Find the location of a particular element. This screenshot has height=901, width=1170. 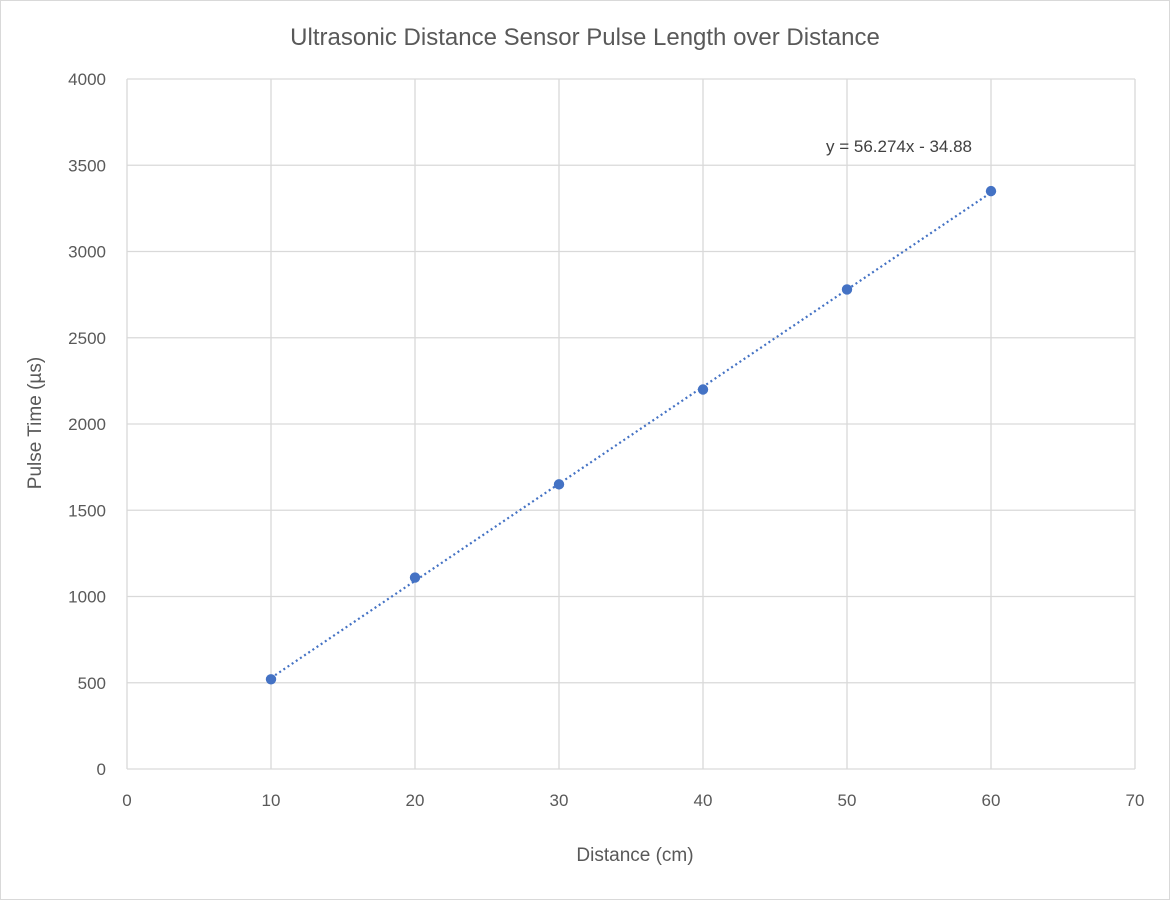

x-tick-label: 20 is located at coordinates (415, 800).